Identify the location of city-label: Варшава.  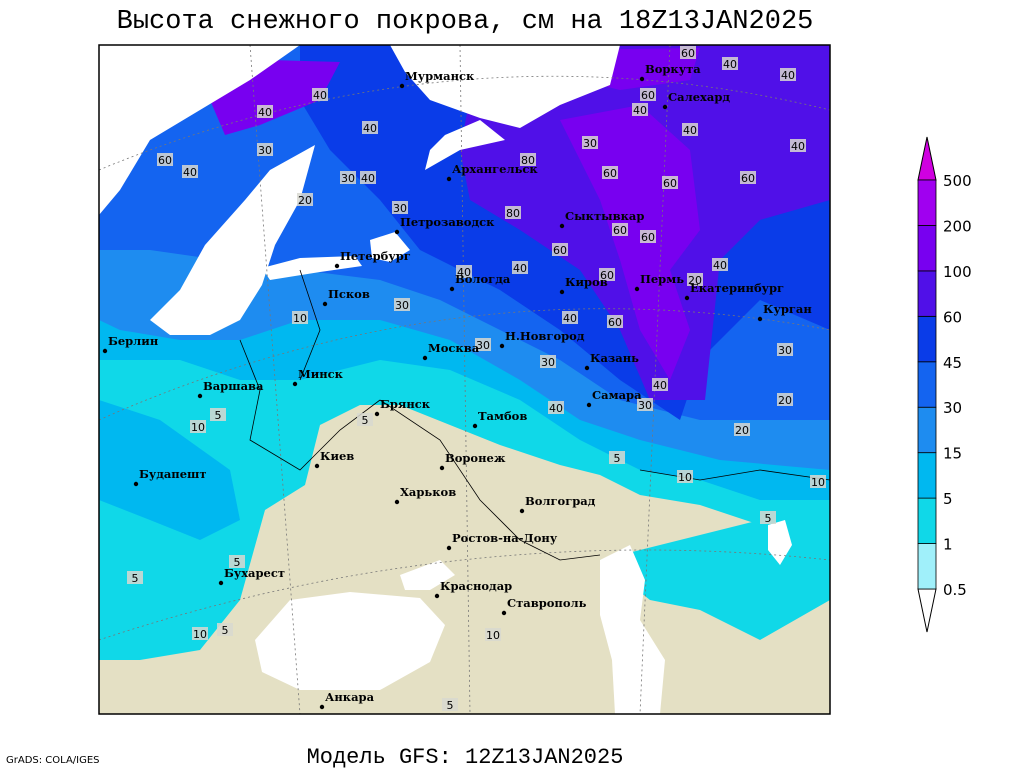
(233, 386).